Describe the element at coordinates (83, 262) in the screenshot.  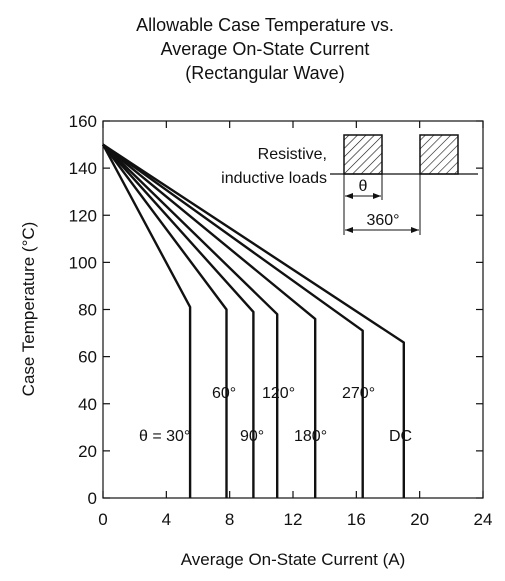
I see `y-tick-label: 100` at that location.